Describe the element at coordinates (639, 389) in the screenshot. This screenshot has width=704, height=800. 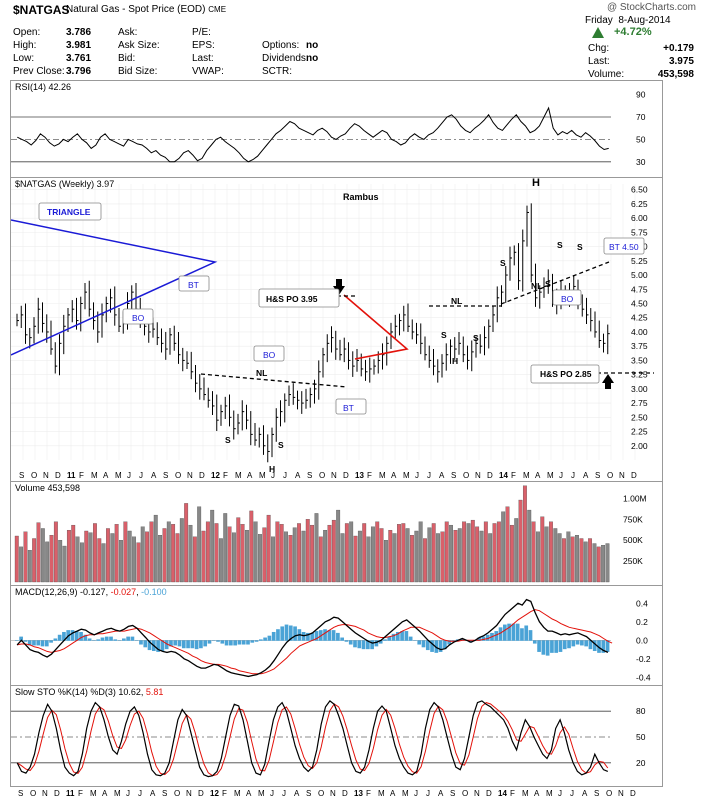
I see `price-ytick-label: 3.00` at that location.